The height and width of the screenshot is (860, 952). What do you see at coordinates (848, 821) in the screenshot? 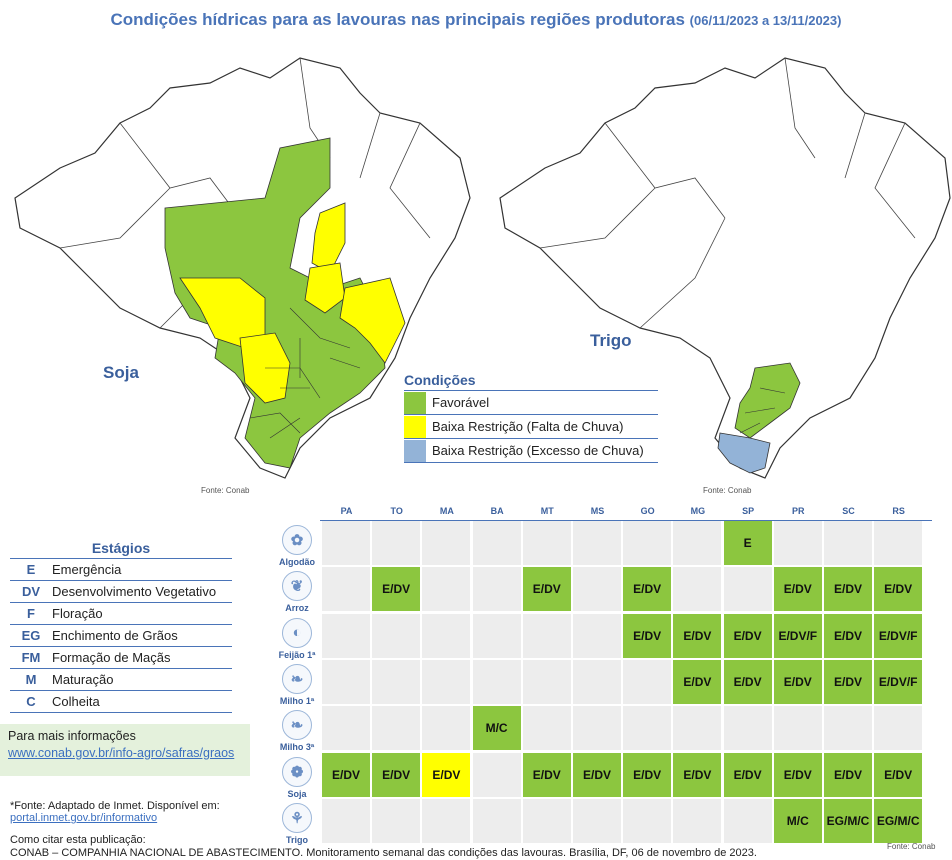
I see `table-cell: EG/M/C` at bounding box center [848, 821].